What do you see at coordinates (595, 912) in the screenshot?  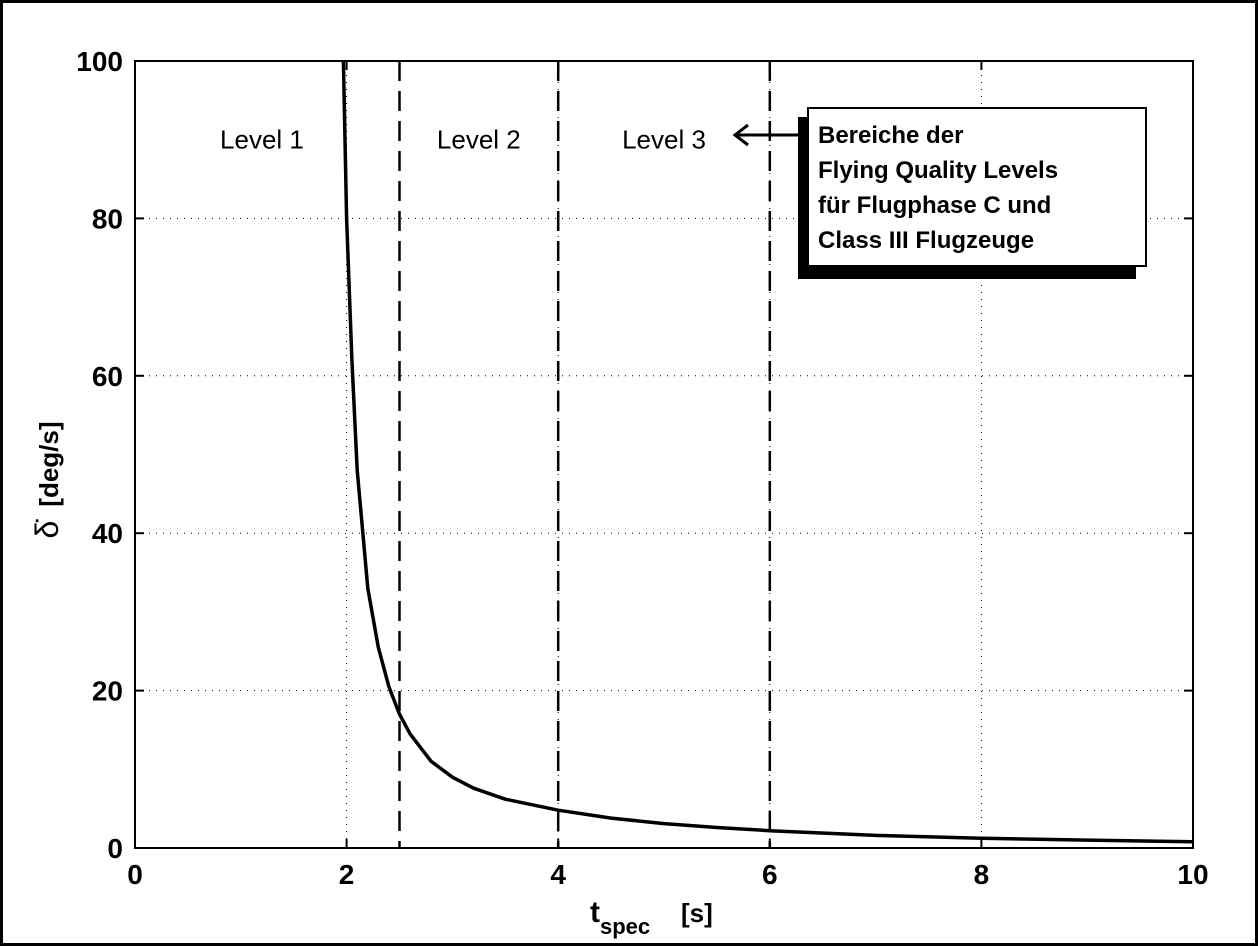 I see `x-label-main: t` at bounding box center [595, 912].